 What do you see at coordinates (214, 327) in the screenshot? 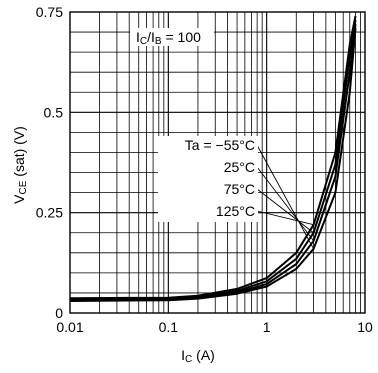
I see `x-tick-labels: 0.01 0.1 1 10` at bounding box center [214, 327].